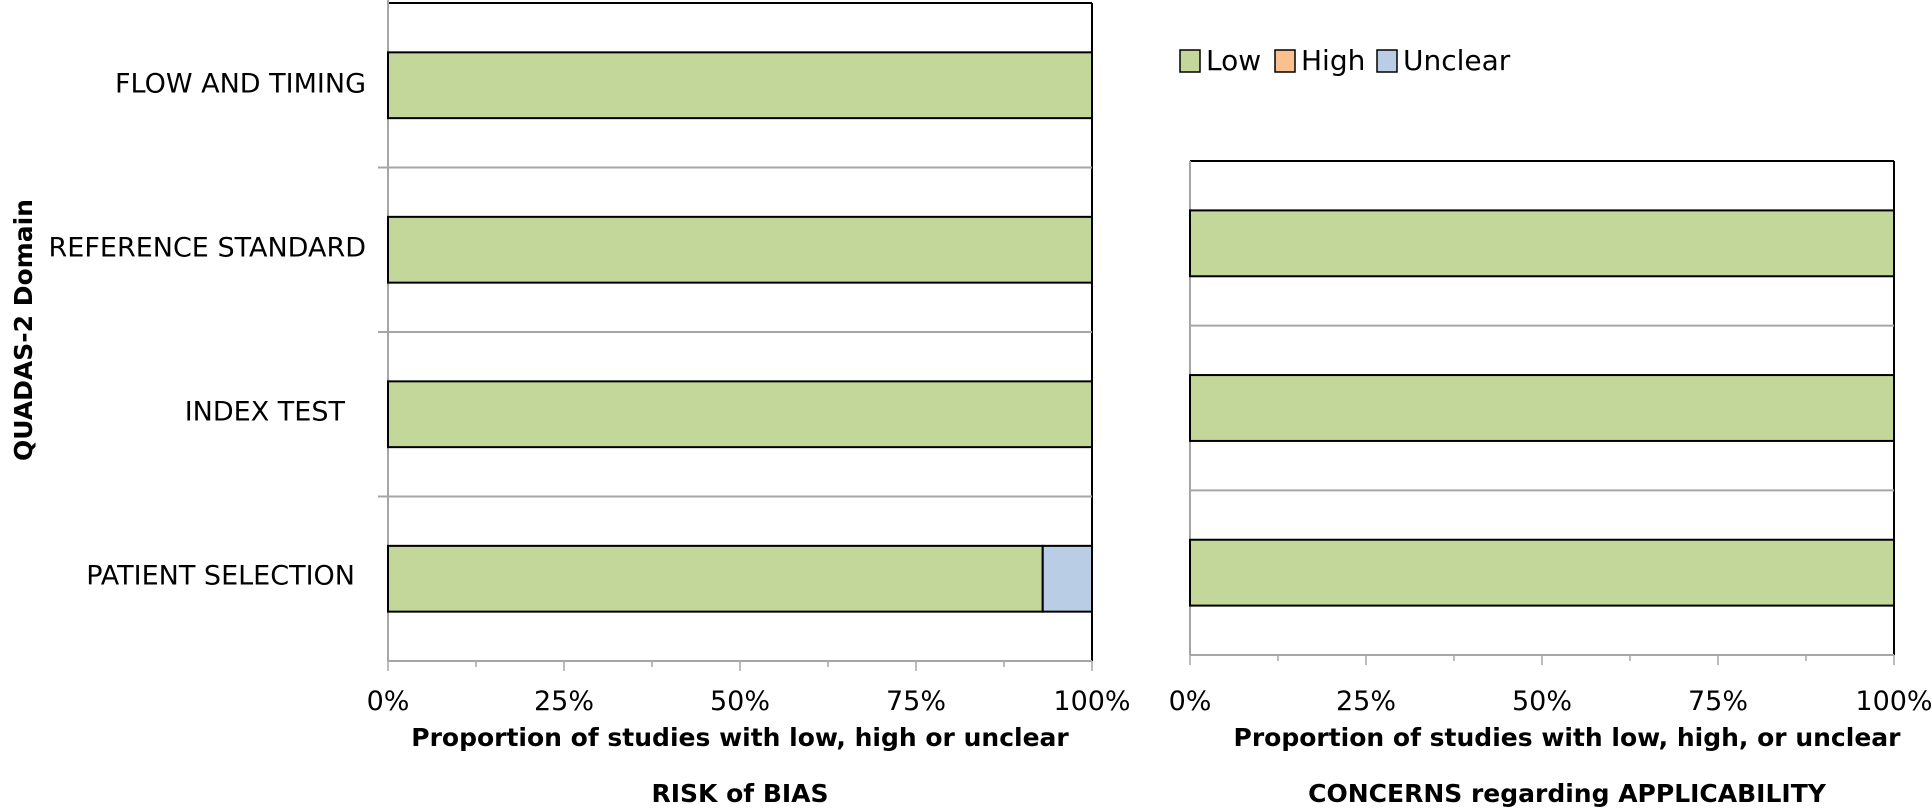  I want to click on left-x-tick-labels: 0% 25% 50% 75% 100%, so click(749, 701).